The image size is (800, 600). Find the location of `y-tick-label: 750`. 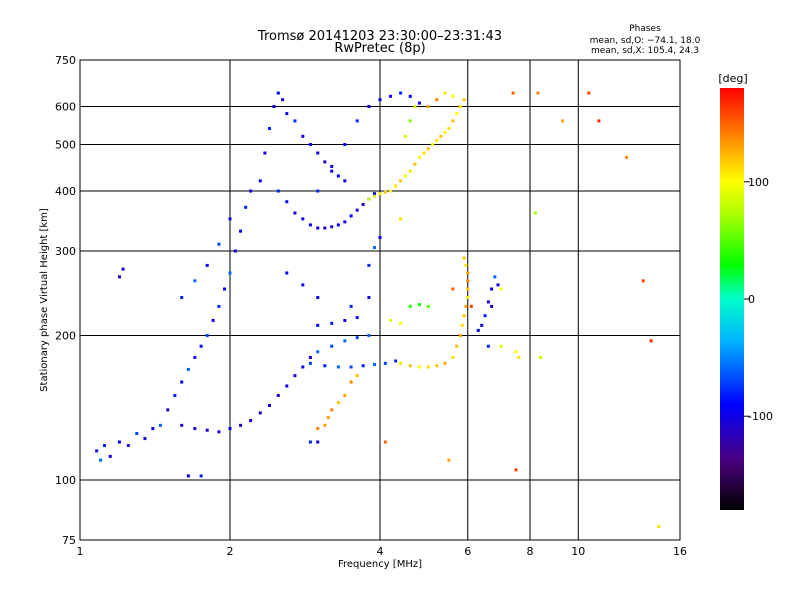

y-tick-label: 750 is located at coordinates (65, 60).